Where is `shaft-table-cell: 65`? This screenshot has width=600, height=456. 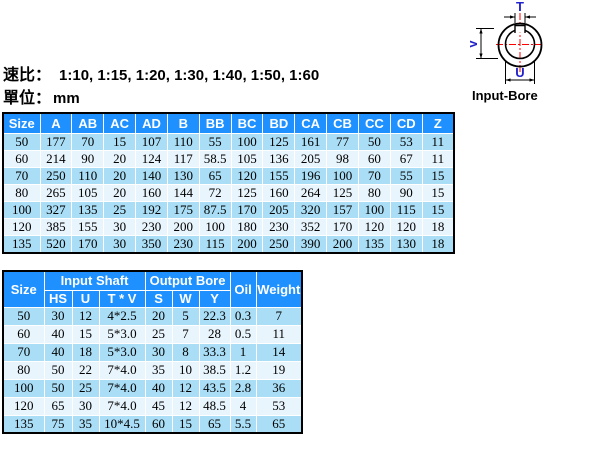 shaft-table-cell: 65 is located at coordinates (279, 424).